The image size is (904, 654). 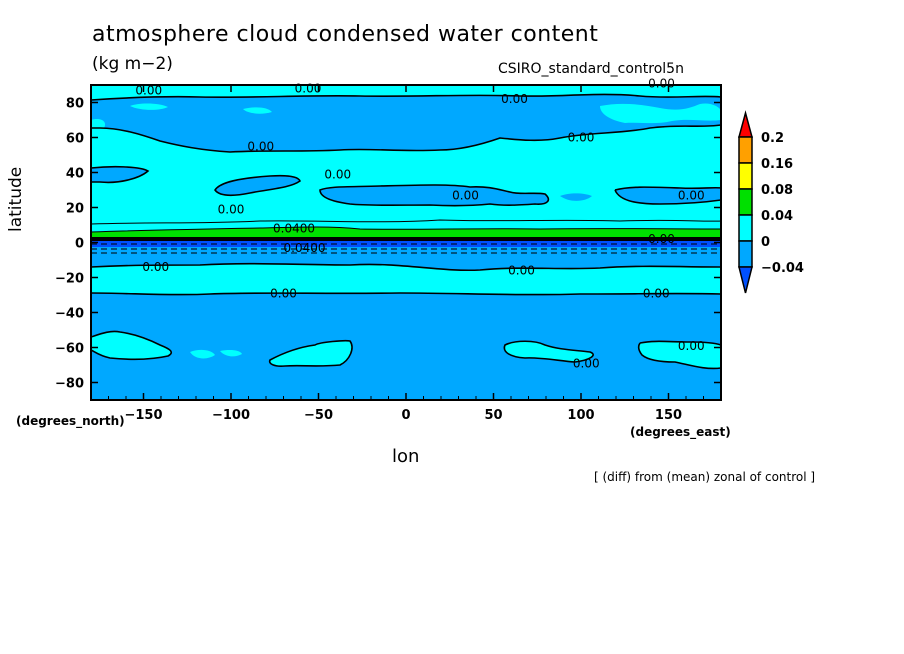 What do you see at coordinates (69, 279) in the screenshot?
I see `y-tick-label: −20` at bounding box center [69, 279].